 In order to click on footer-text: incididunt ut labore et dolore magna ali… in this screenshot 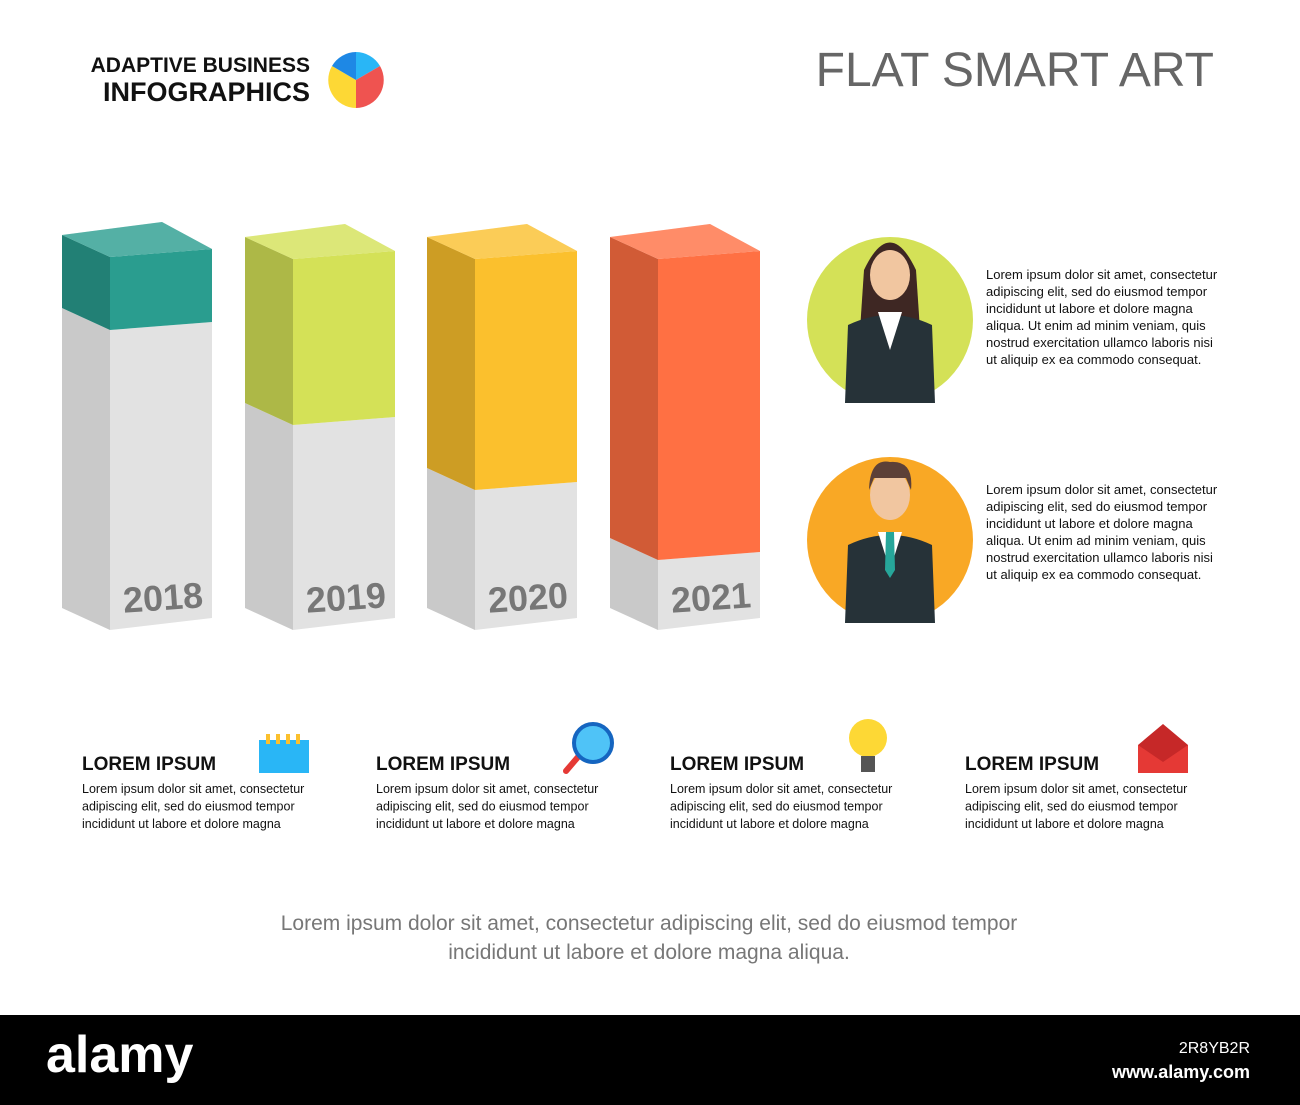, I will do `click(649, 952)`.